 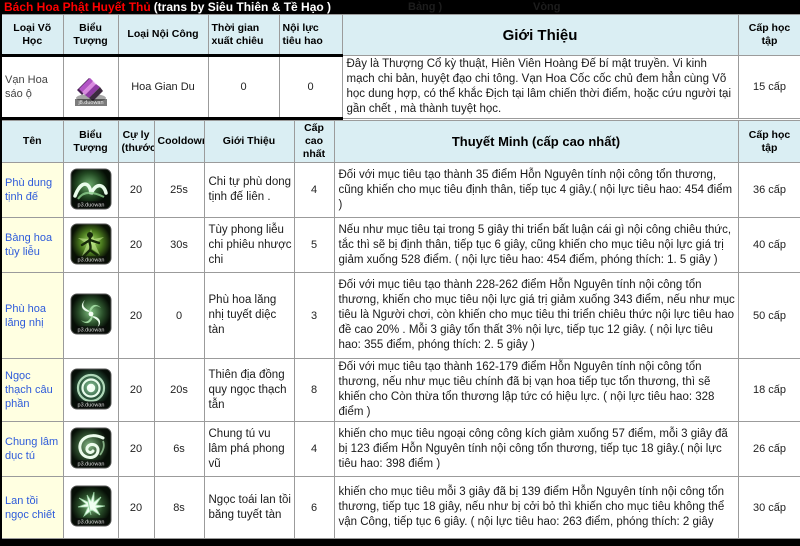 What do you see at coordinates (32, 87) in the screenshot?
I see `martial-art-name: Vạn Hoa sáo ộ` at bounding box center [32, 87].